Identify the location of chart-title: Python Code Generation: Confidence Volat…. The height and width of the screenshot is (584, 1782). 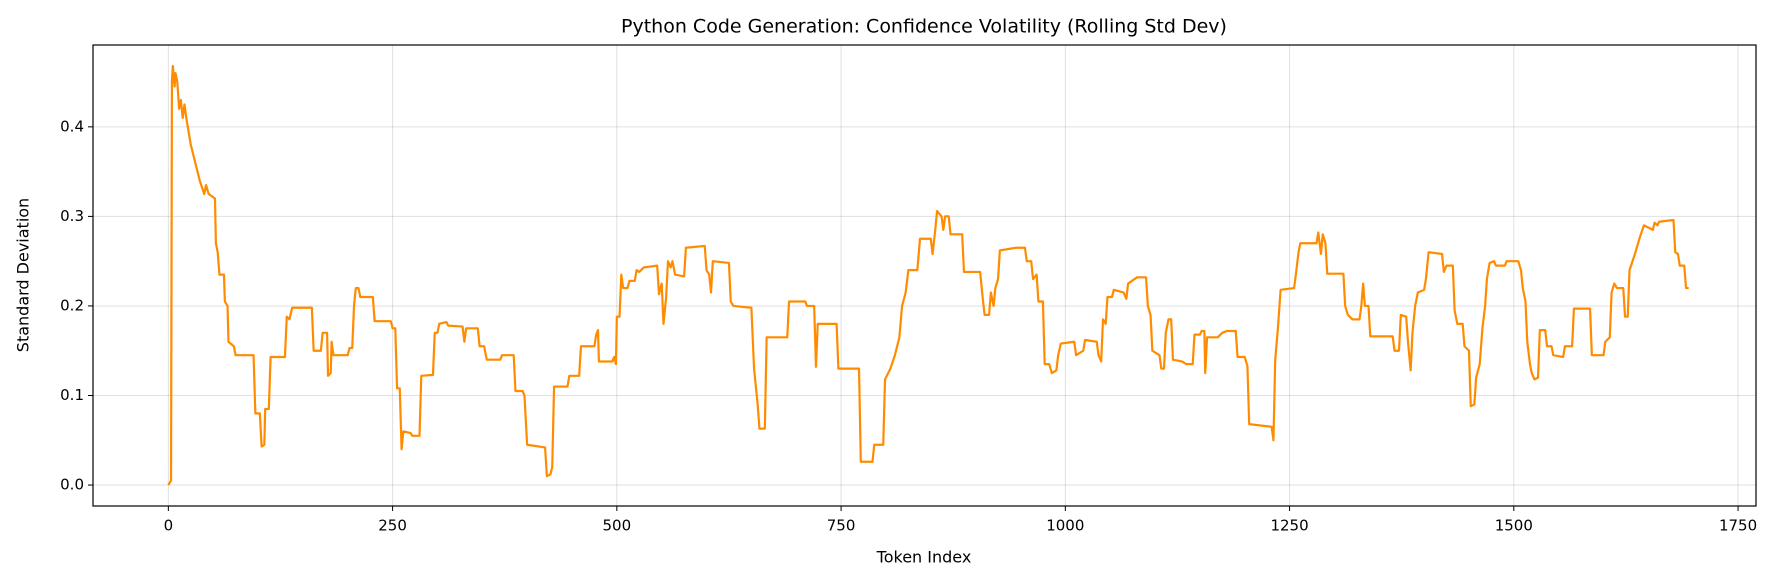
(924, 27).